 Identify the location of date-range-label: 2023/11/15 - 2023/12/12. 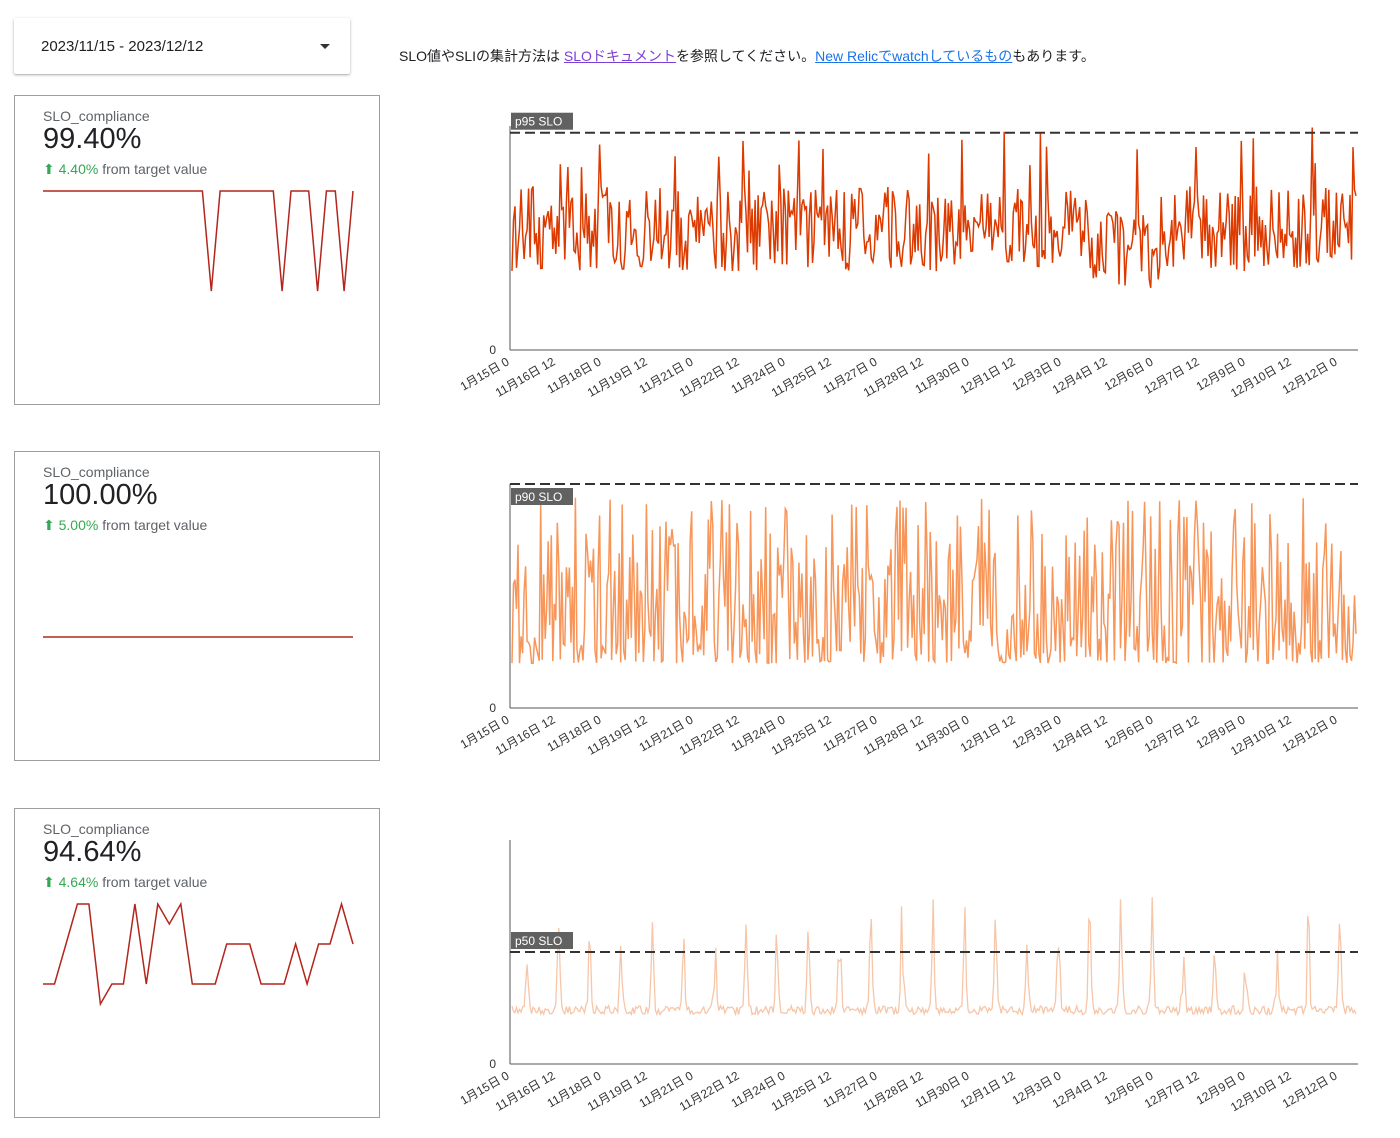
(122, 46).